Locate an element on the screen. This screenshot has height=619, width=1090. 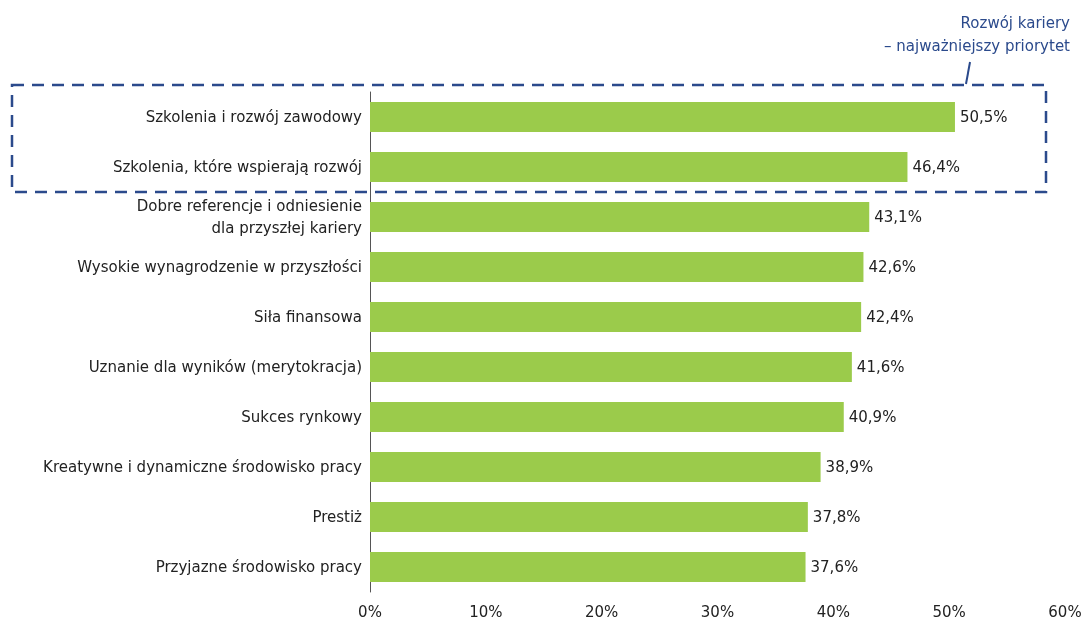
x-tick-label: 10% is located at coordinates (486, 610).